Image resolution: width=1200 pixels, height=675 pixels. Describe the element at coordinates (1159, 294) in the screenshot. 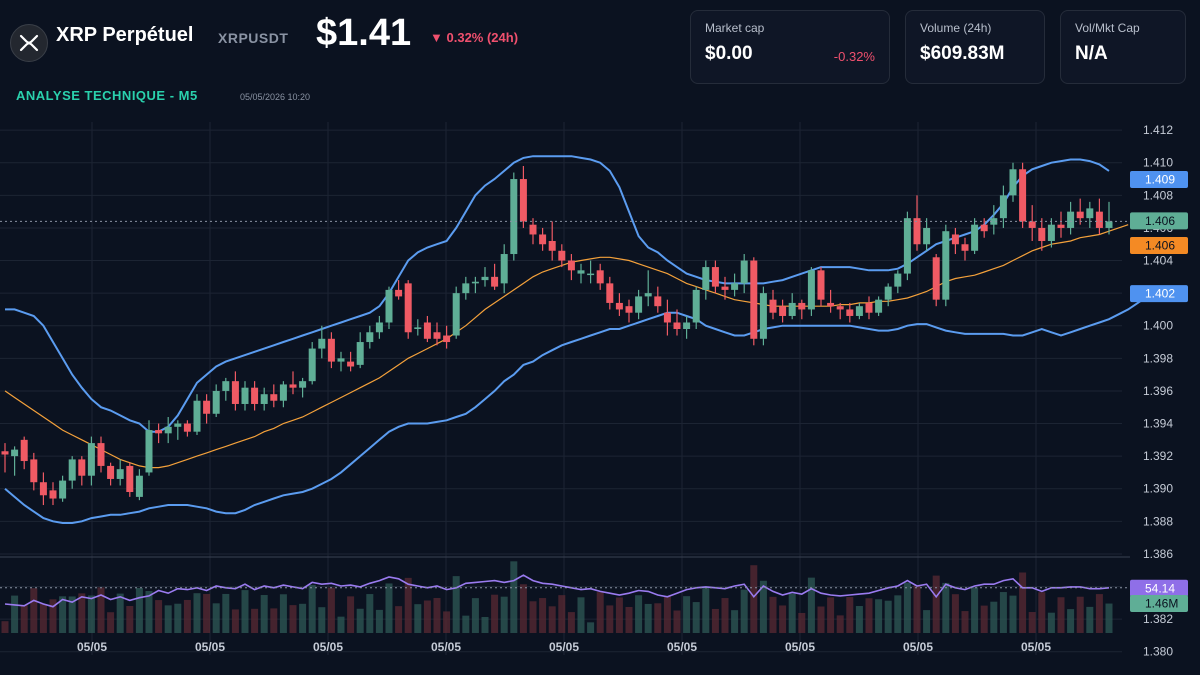

I see `lower-band-tag: 1.402` at that location.